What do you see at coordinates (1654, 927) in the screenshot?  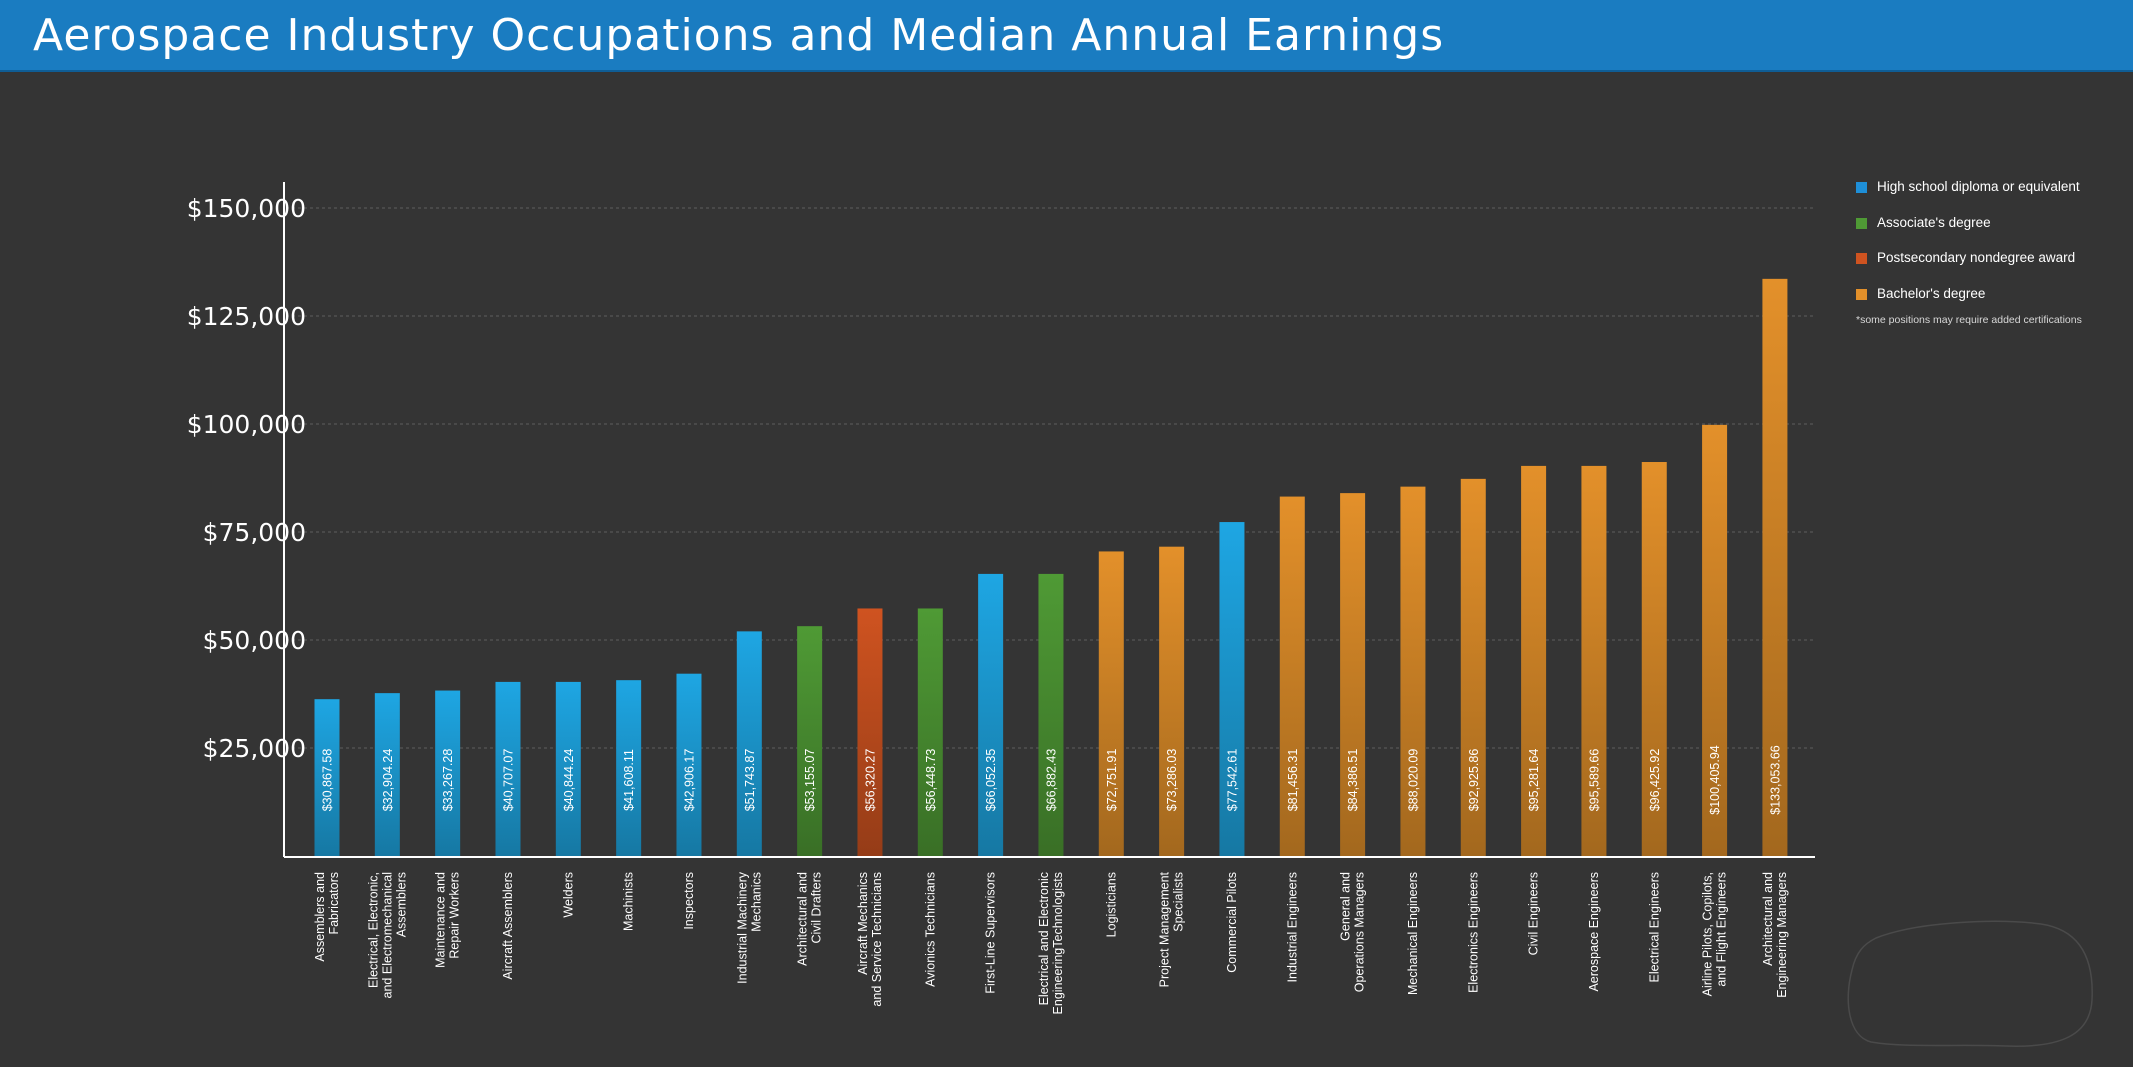 I see `x-tick-label-line: Electrical Engineers` at bounding box center [1654, 927].